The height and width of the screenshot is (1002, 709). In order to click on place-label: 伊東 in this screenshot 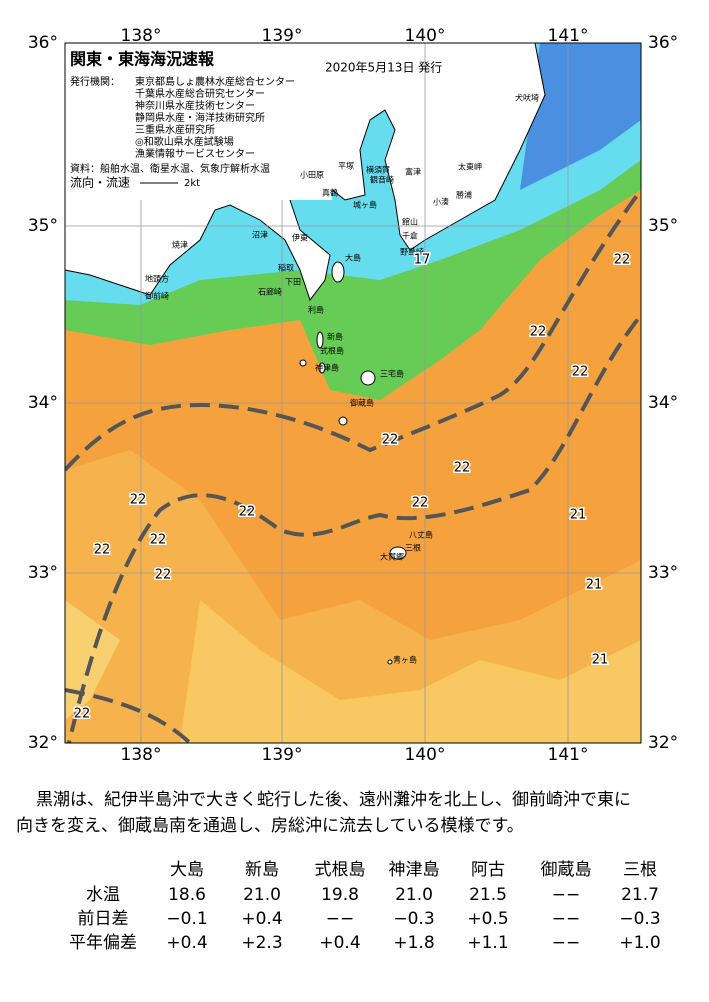, I will do `click(300, 238)`.